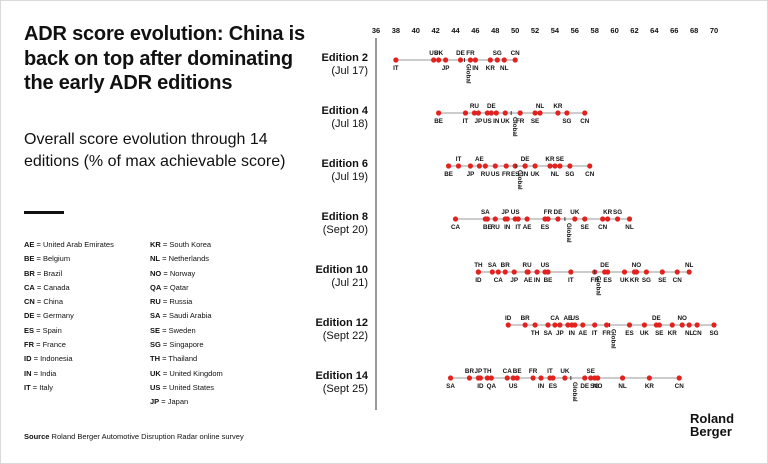  What do you see at coordinates (37, 436) in the screenshot?
I see `source-label: Source` at bounding box center [37, 436].